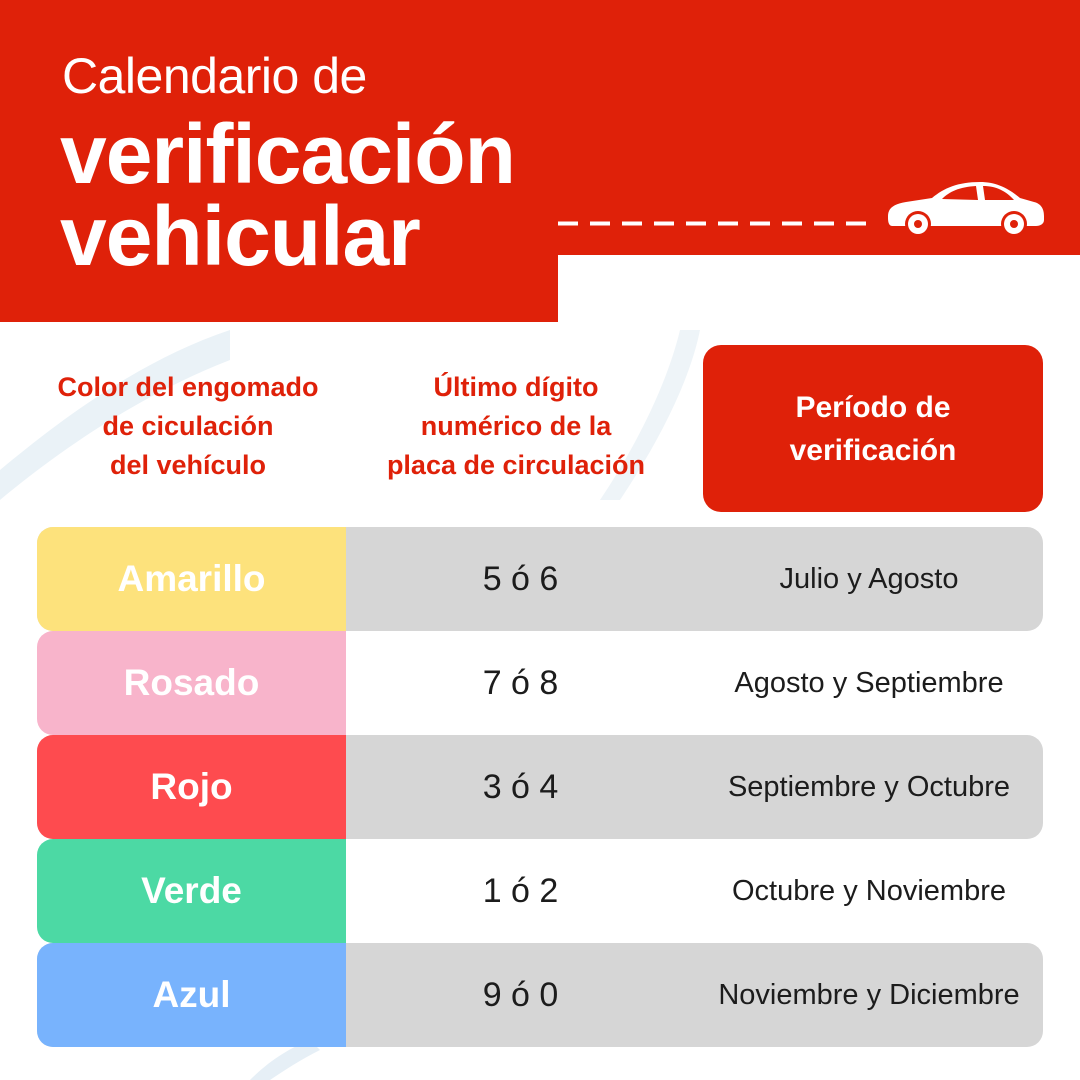 This screenshot has height=1080, width=1080. Describe the element at coordinates (869, 578) in the screenshot. I see `period-cell: Julio y Agosto` at that location.